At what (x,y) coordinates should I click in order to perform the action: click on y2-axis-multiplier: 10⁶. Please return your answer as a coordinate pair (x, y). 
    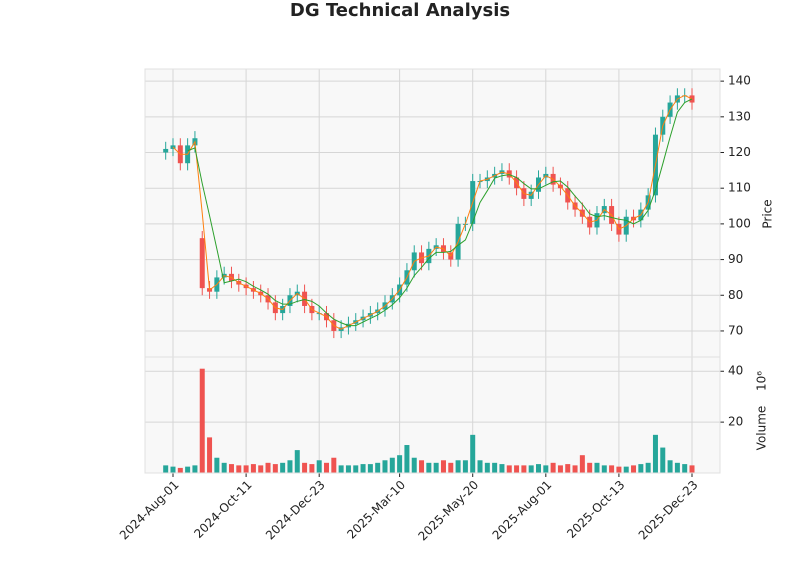
    Looking at the image, I should click on (762, 381).